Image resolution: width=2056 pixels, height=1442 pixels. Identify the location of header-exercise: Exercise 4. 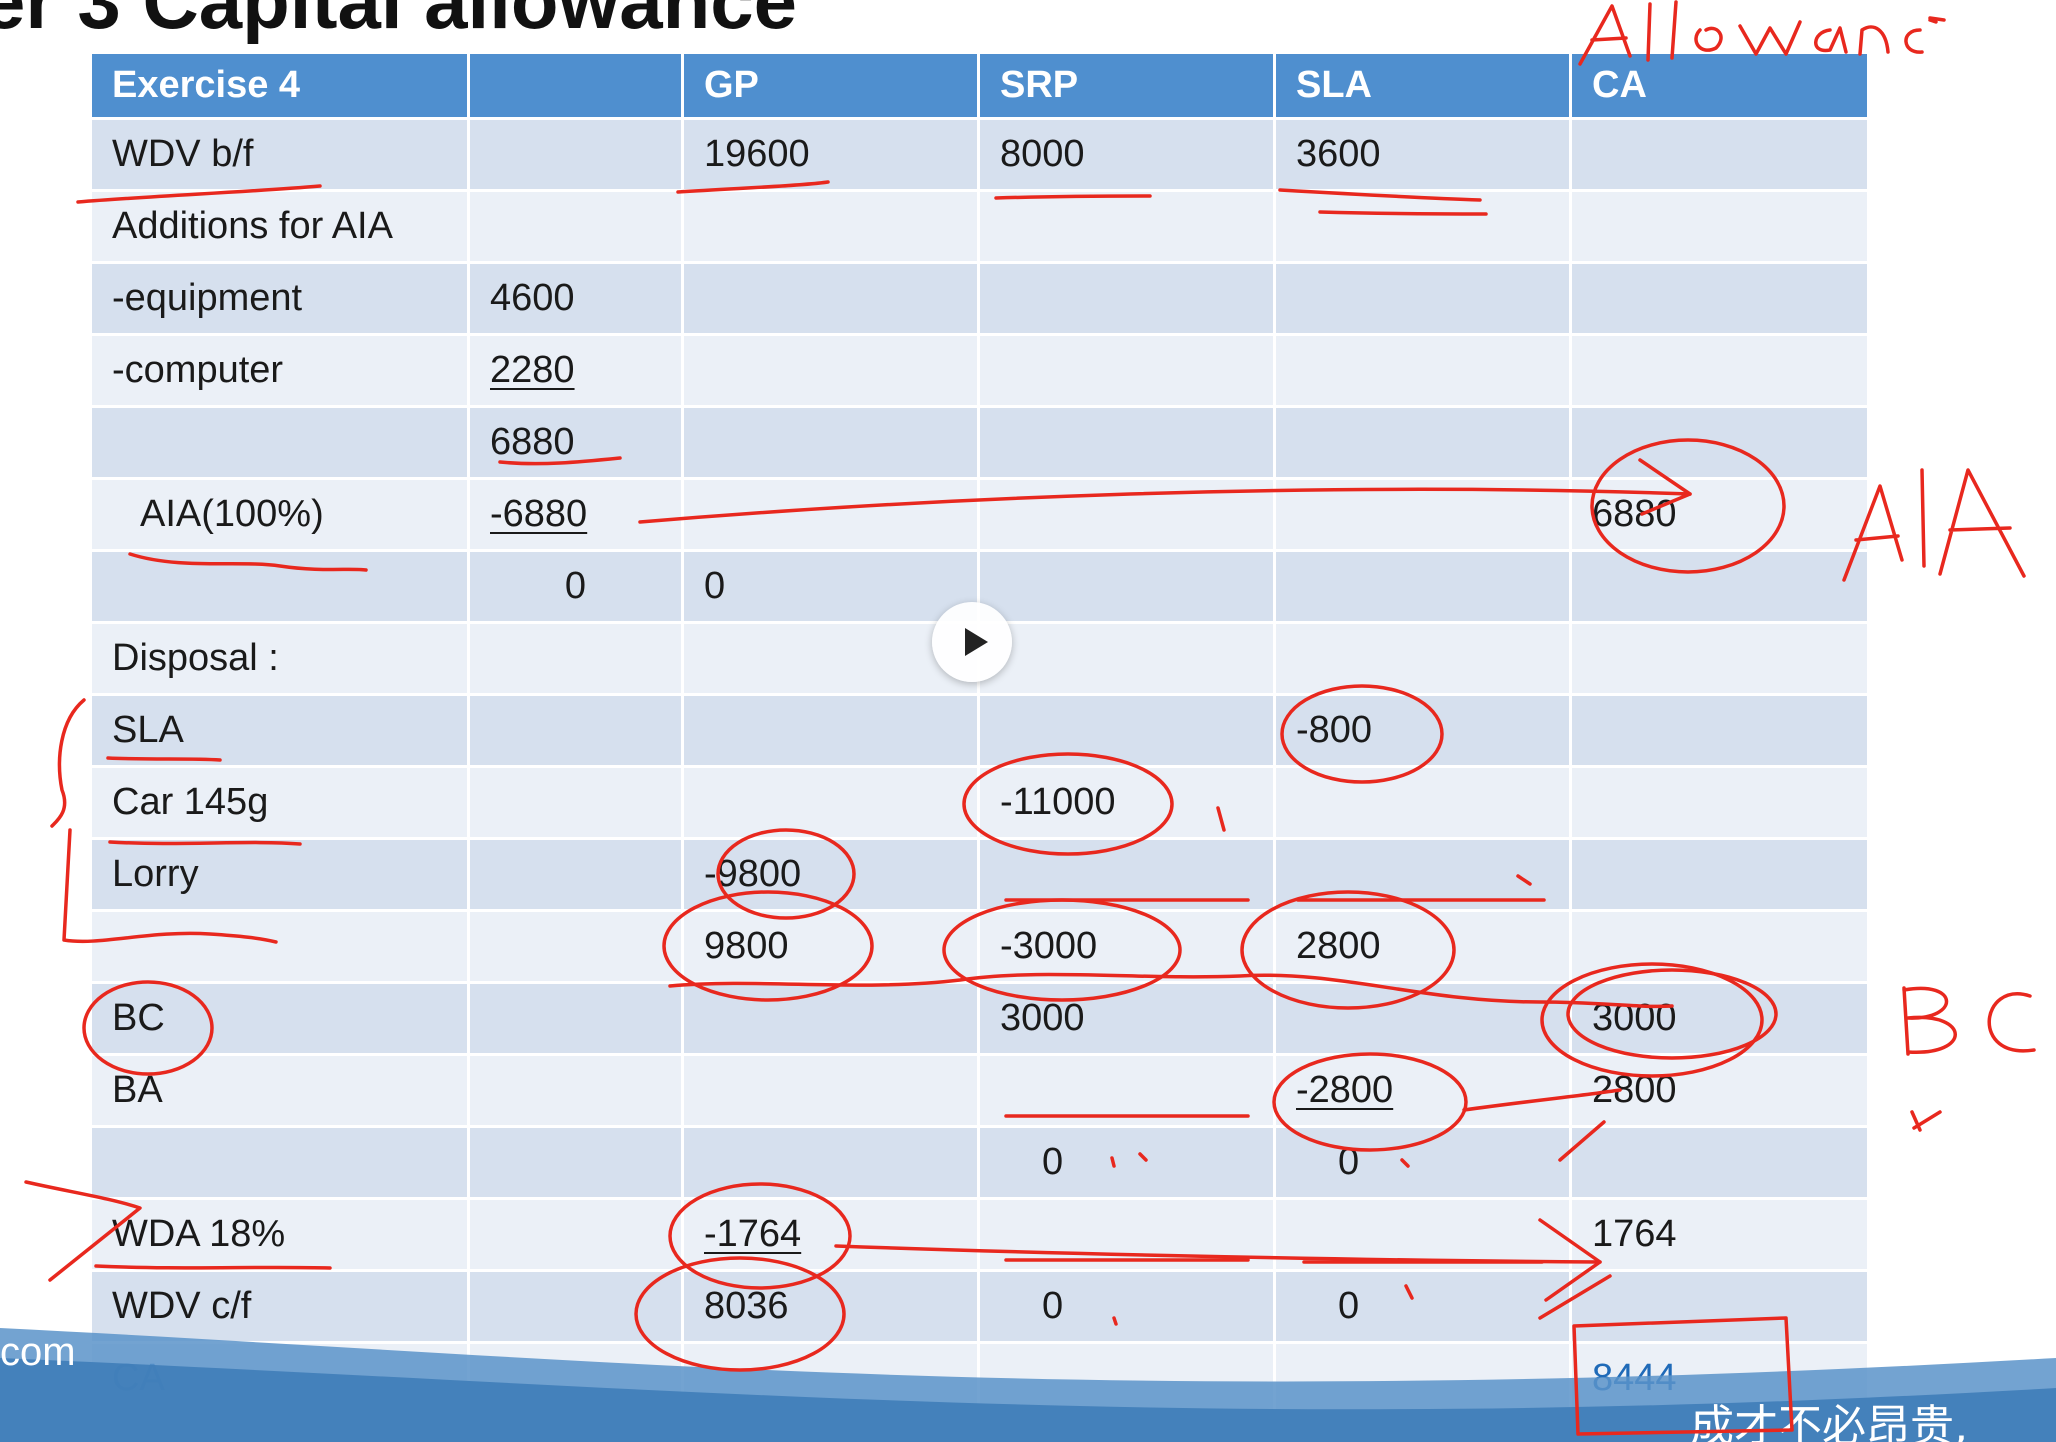
(281, 87).